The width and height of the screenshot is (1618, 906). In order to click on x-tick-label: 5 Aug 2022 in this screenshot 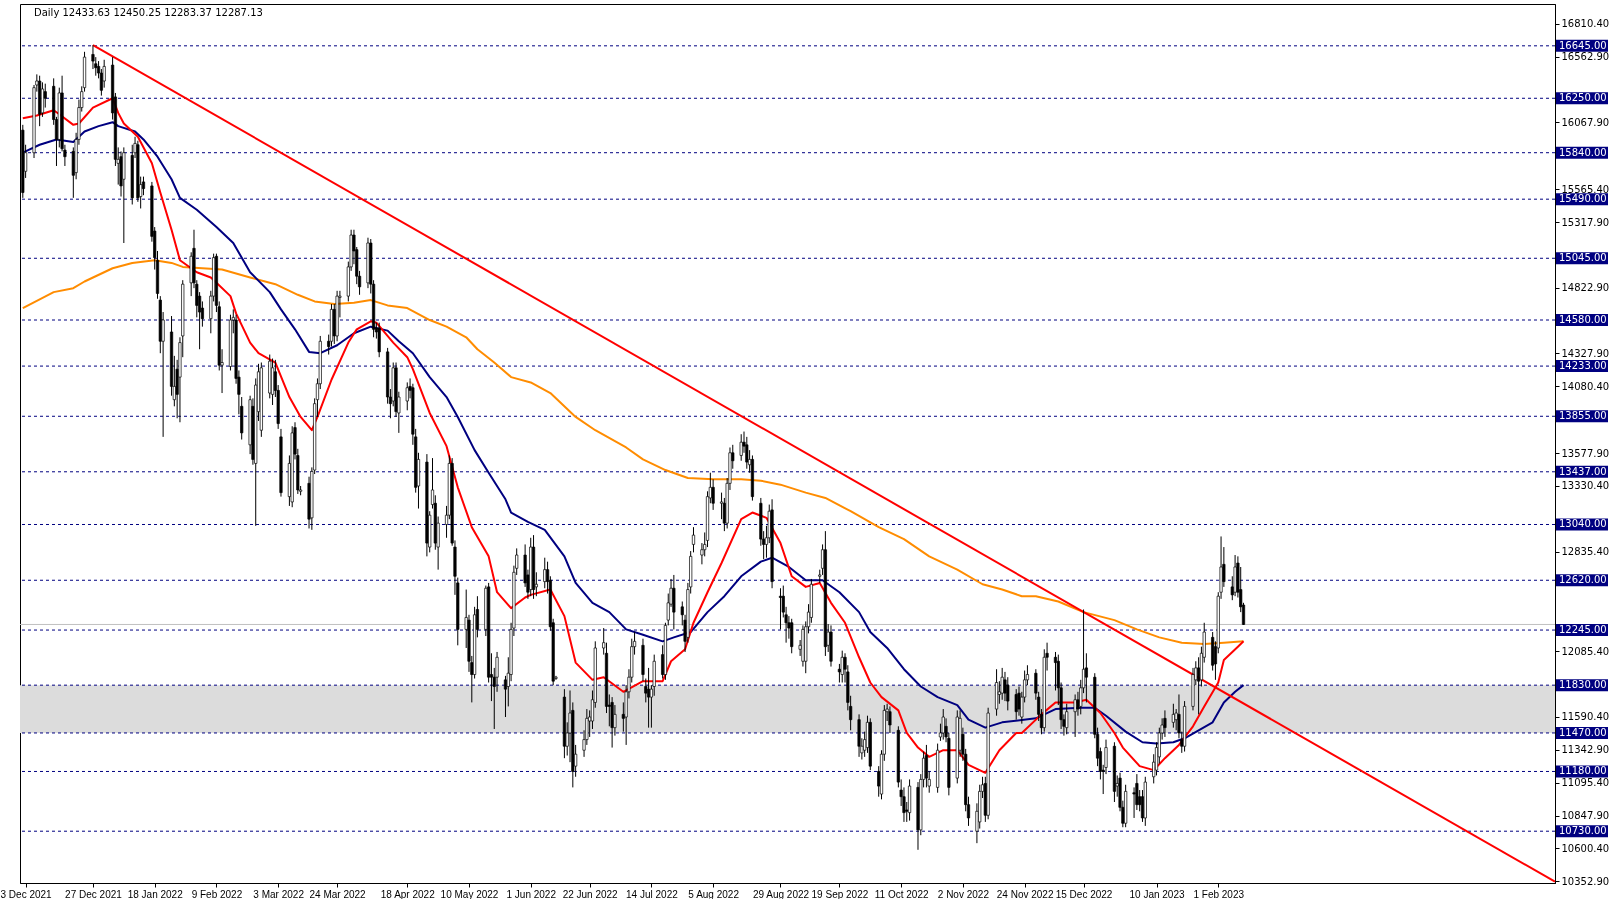, I will do `click(714, 894)`.